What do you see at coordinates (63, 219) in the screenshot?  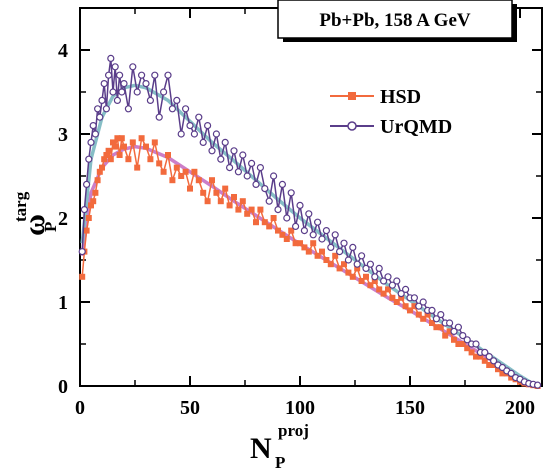 I see `y-tick-label: 2` at bounding box center [63, 219].